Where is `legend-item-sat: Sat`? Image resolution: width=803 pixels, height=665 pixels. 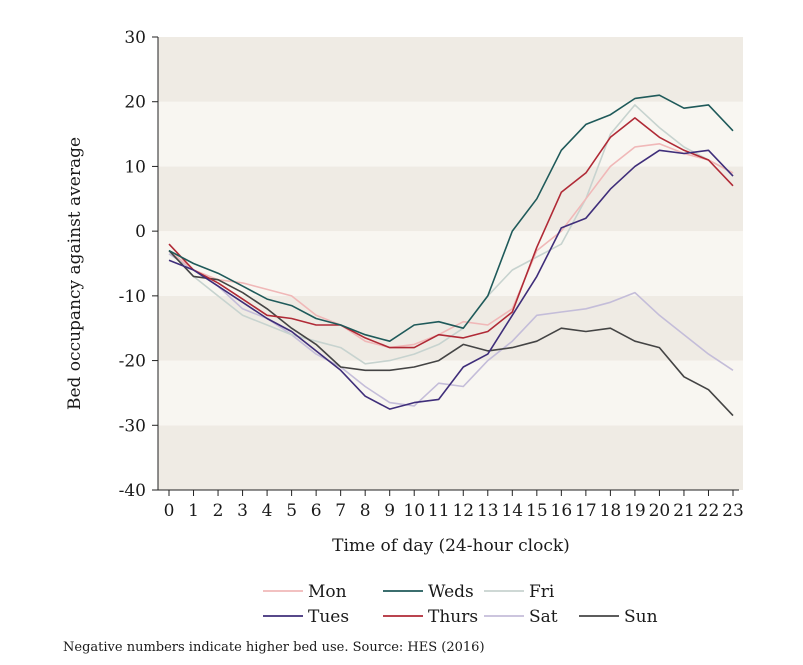 legend-item-sat: Sat is located at coordinates (521, 617).